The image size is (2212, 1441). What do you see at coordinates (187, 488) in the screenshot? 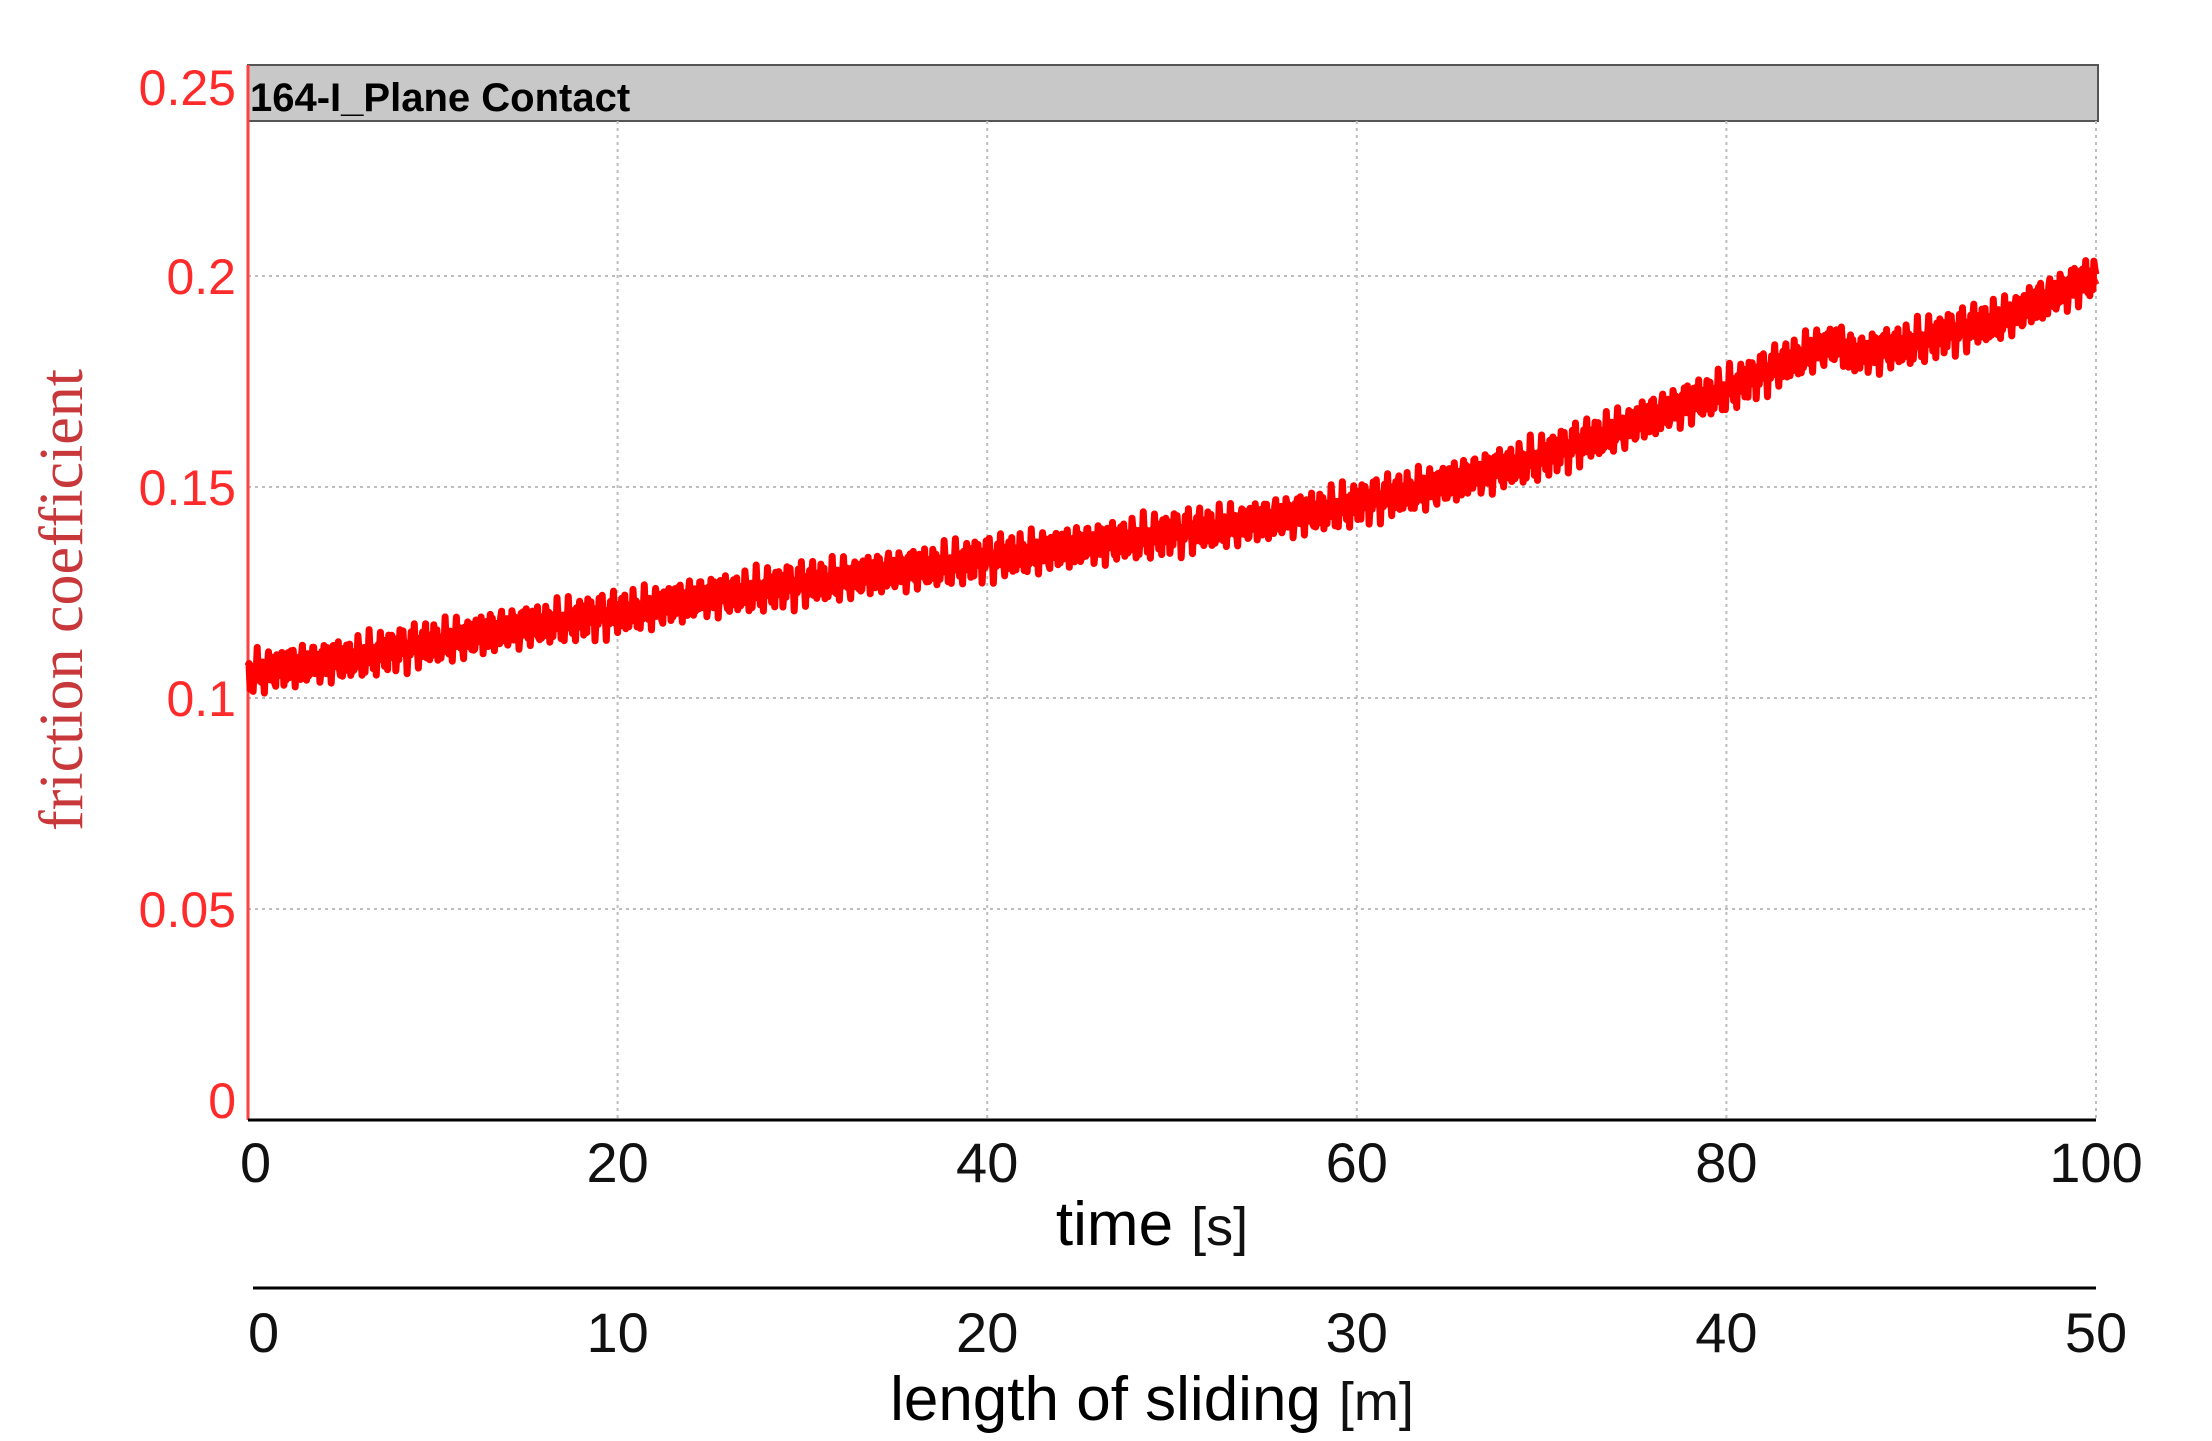
I see `y-tick-label: 0.15` at bounding box center [187, 488].